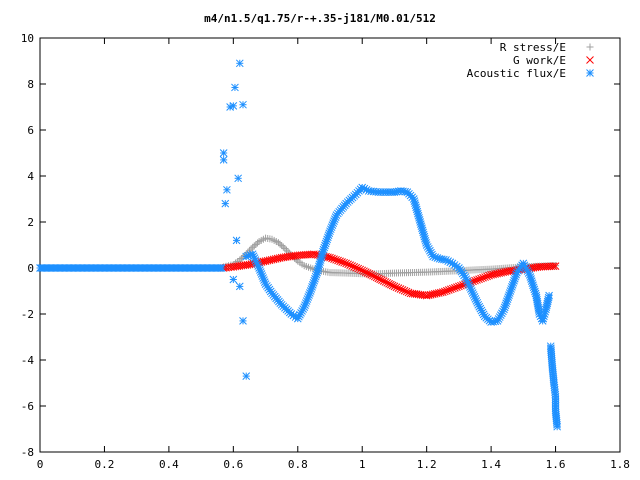  What do you see at coordinates (30, 130) in the screenshot?
I see `y-tick-label: 6` at bounding box center [30, 130].